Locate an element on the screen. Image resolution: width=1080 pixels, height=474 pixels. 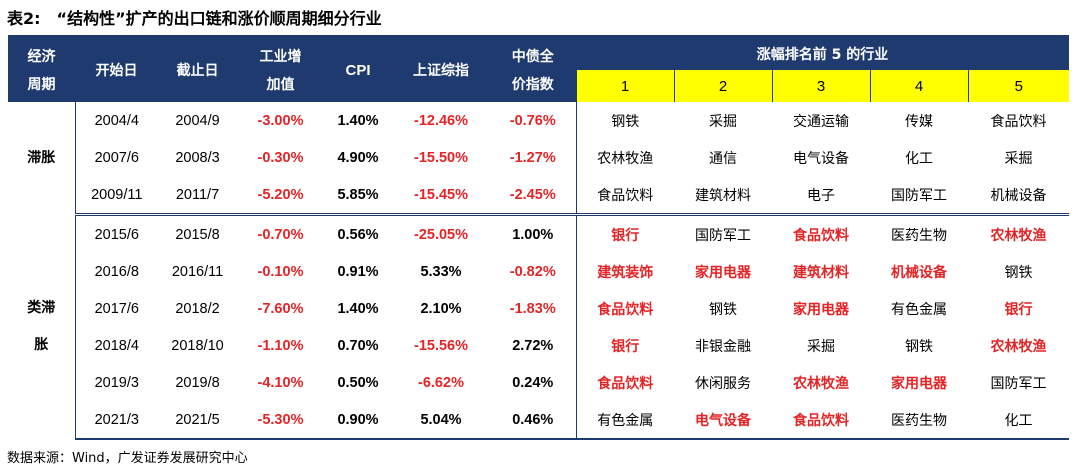
top-industry-rank-2: 家用电器 is located at coordinates (723, 272).